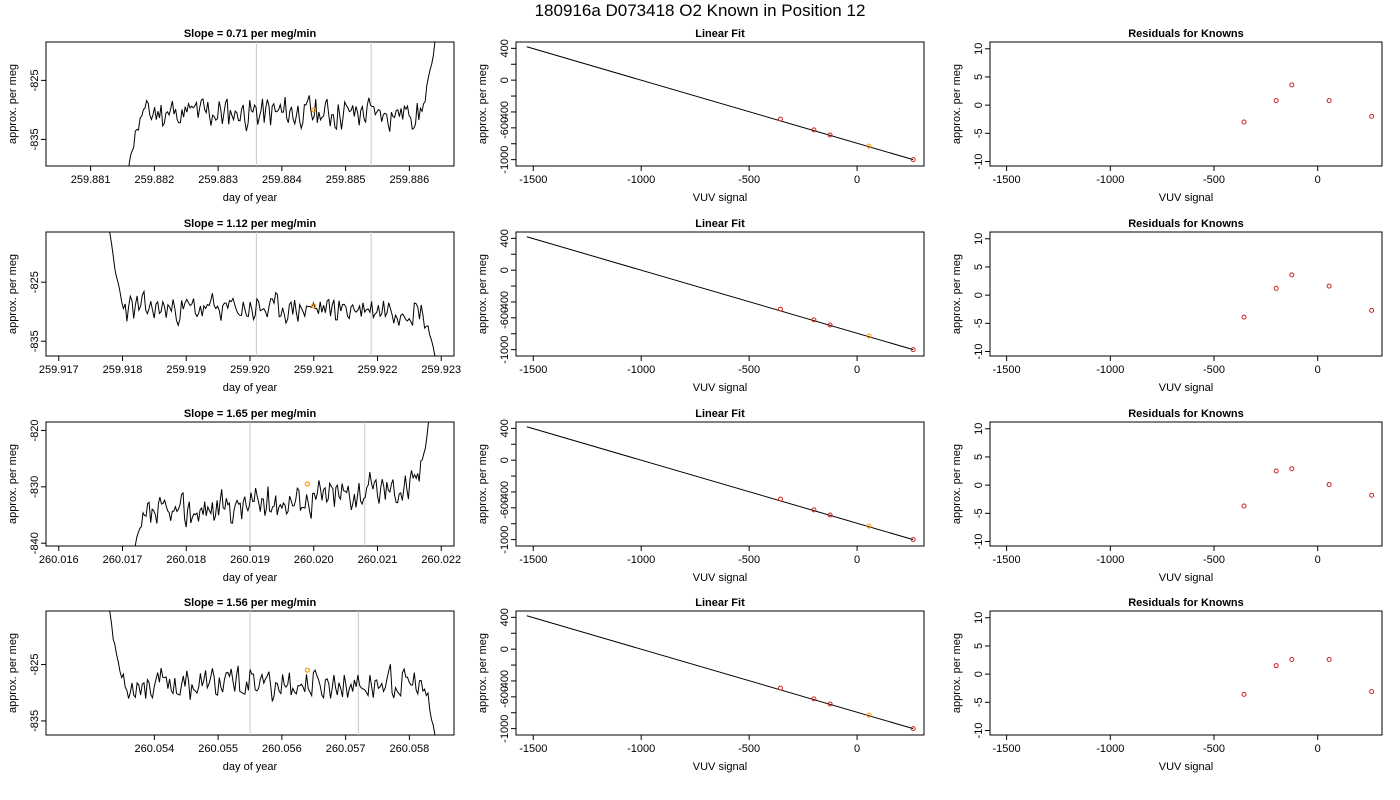  What do you see at coordinates (483, 294) in the screenshot?
I see `fit-y-axis-label: approx. per meg` at bounding box center [483, 294].